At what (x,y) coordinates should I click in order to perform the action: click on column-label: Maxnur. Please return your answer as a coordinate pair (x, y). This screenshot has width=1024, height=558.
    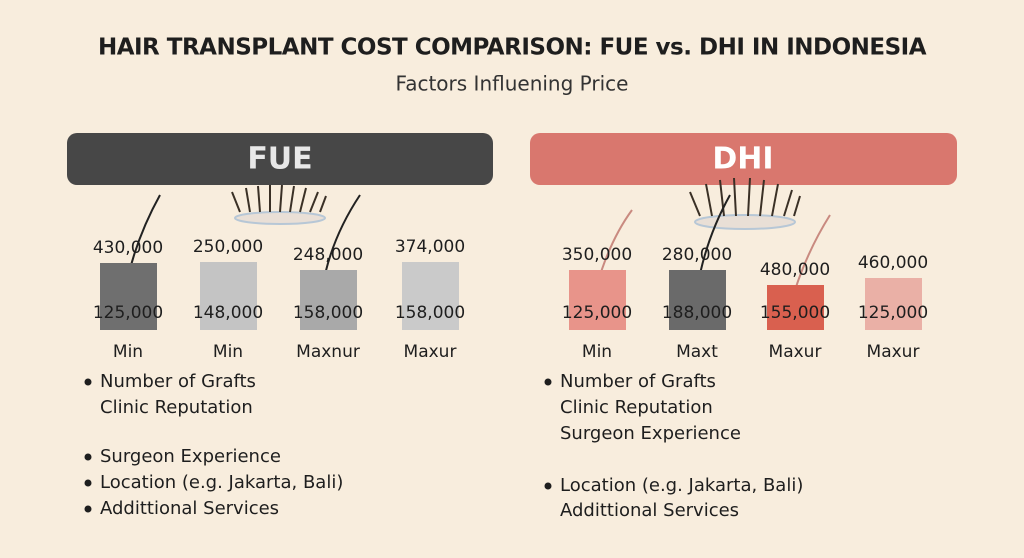
    Looking at the image, I should click on (328, 352).